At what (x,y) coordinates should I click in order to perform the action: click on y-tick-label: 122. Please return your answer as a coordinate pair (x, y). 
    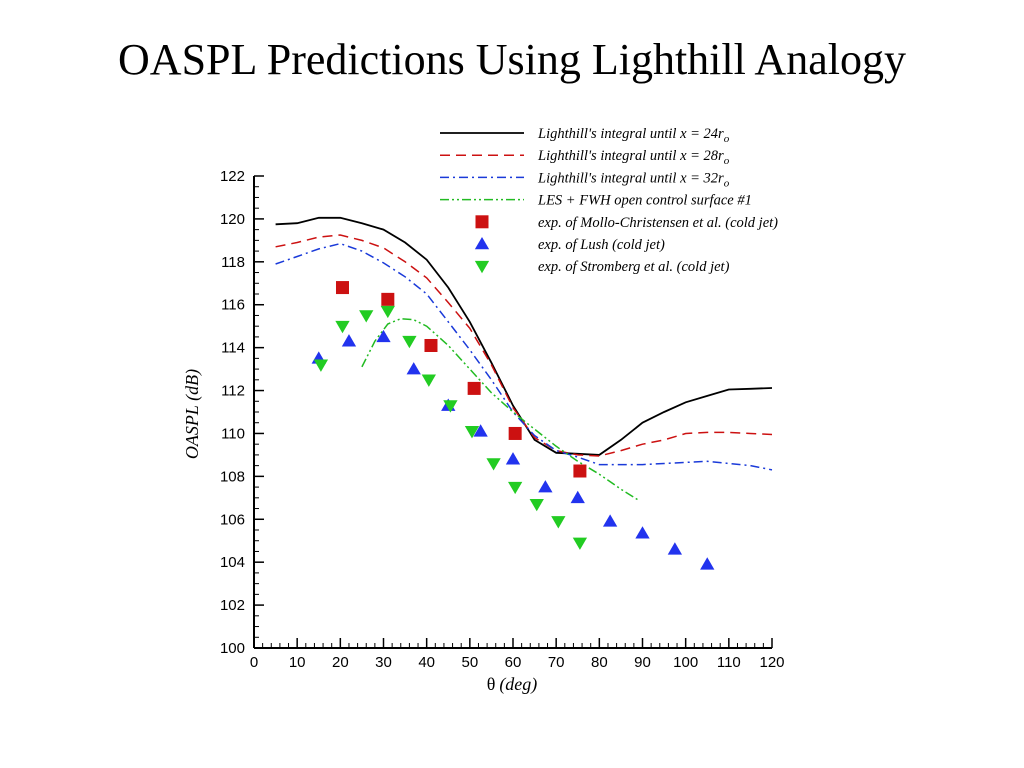
    Looking at the image, I should click on (232, 176).